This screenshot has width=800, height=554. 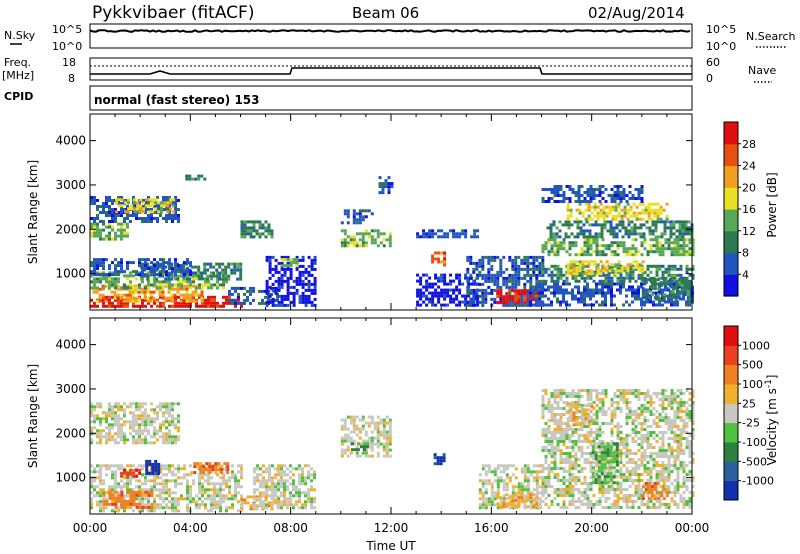 What do you see at coordinates (67, 46) in the screenshot?
I see `nsky-tick-bottom: 10^0` at bounding box center [67, 46].